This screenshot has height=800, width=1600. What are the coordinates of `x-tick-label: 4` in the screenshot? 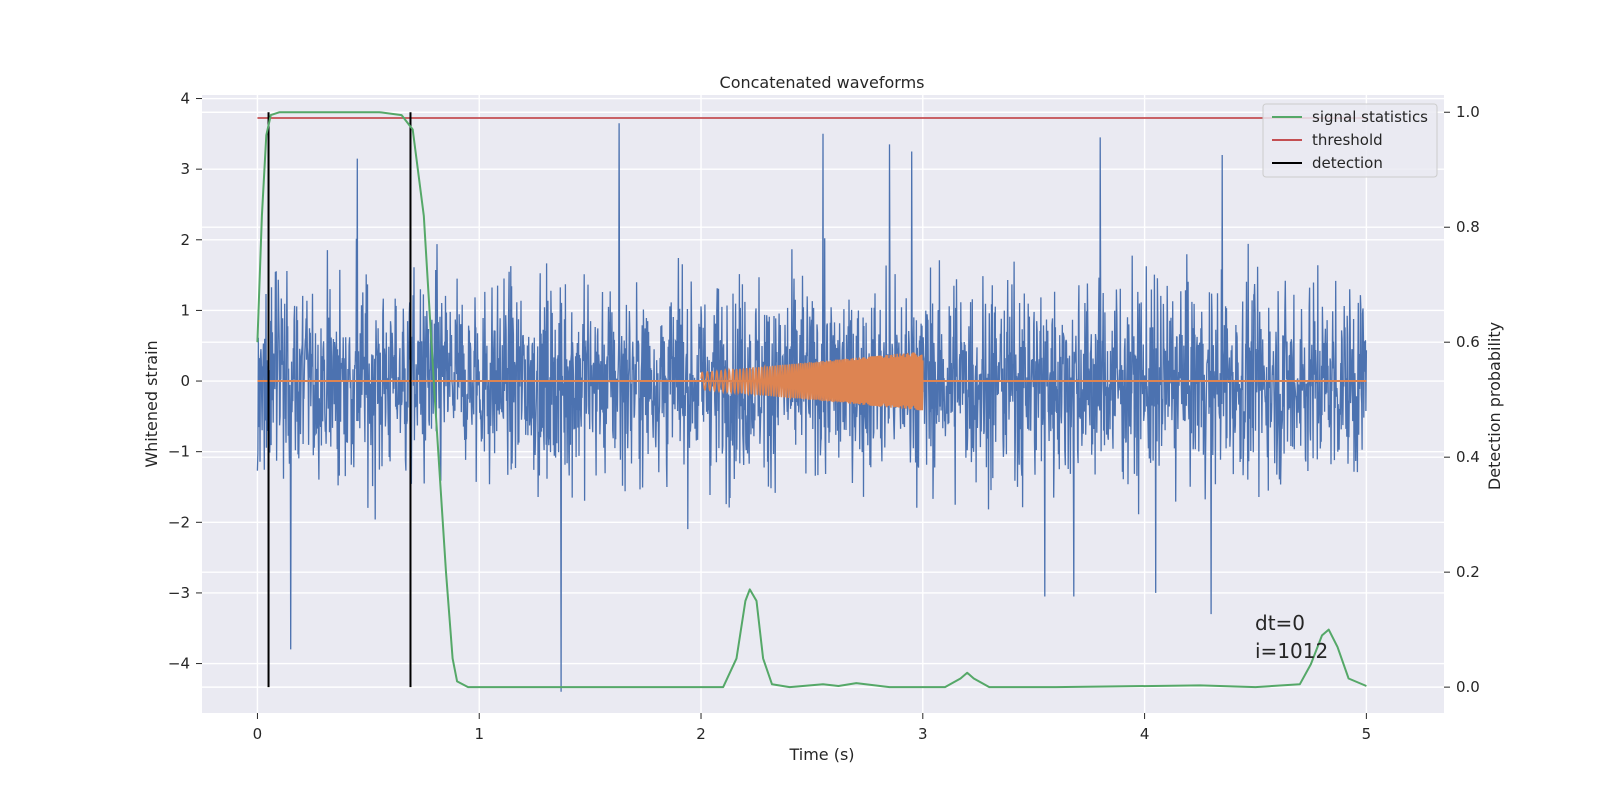 It's located at (1145, 734).